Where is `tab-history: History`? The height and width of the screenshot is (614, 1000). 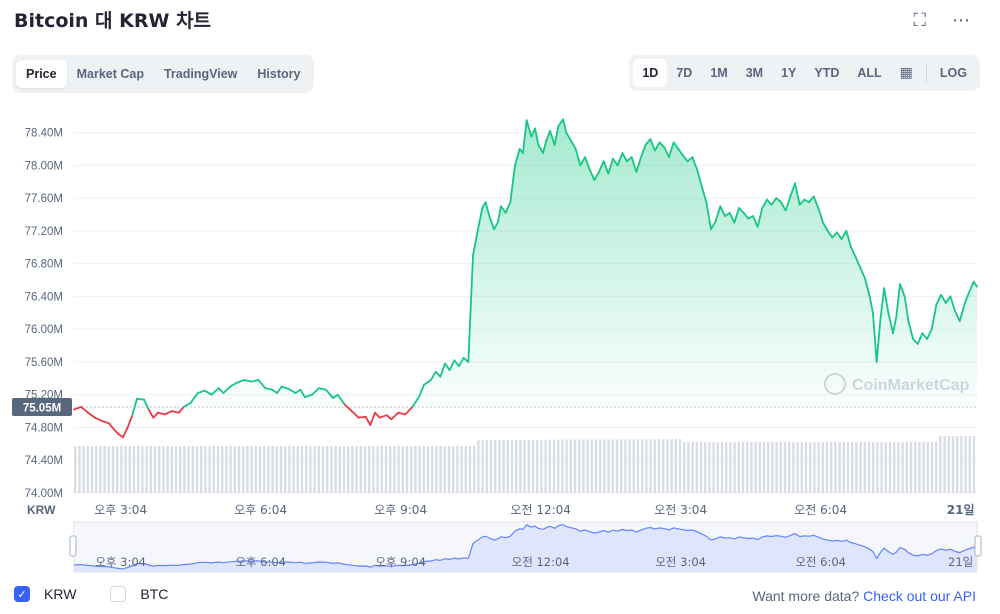 tab-history: History is located at coordinates (279, 74).